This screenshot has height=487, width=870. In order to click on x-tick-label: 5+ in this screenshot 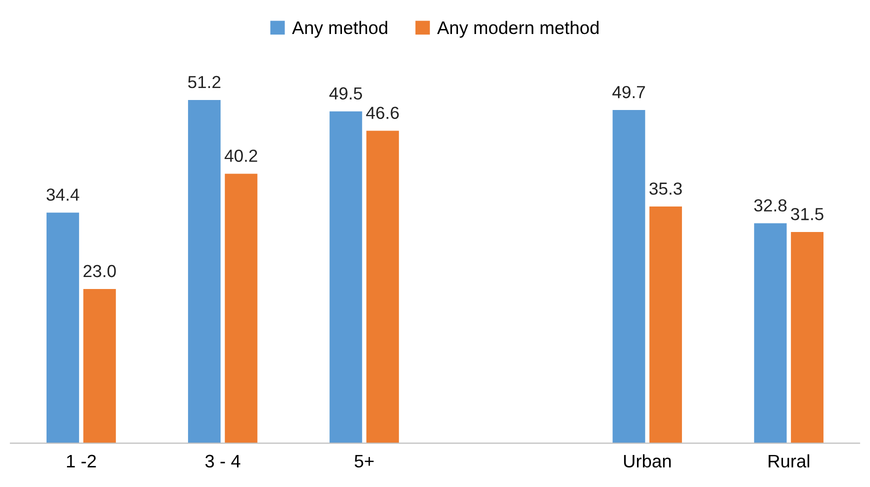, I will do `click(364, 461)`.